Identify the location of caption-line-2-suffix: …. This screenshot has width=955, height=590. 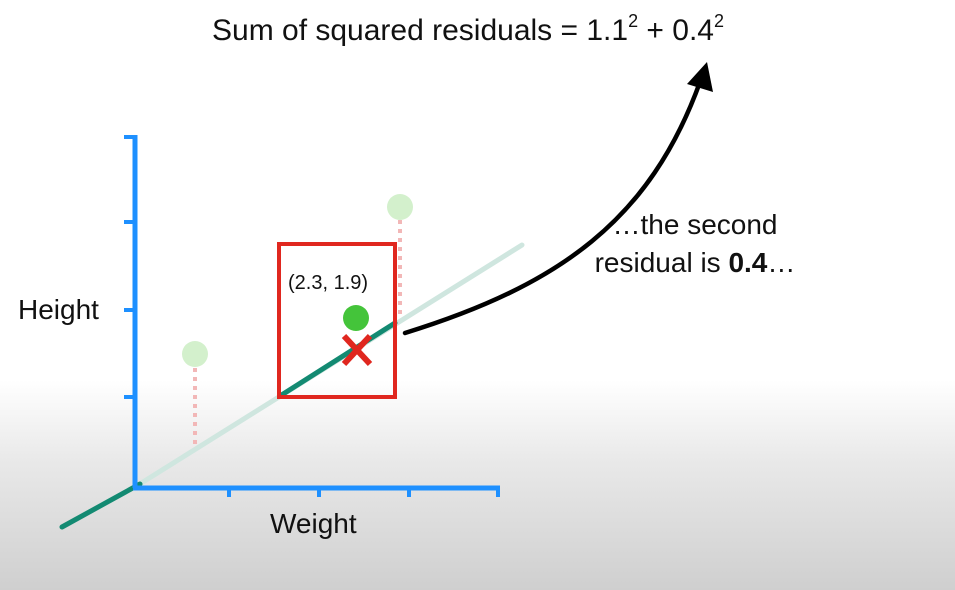
(781, 262).